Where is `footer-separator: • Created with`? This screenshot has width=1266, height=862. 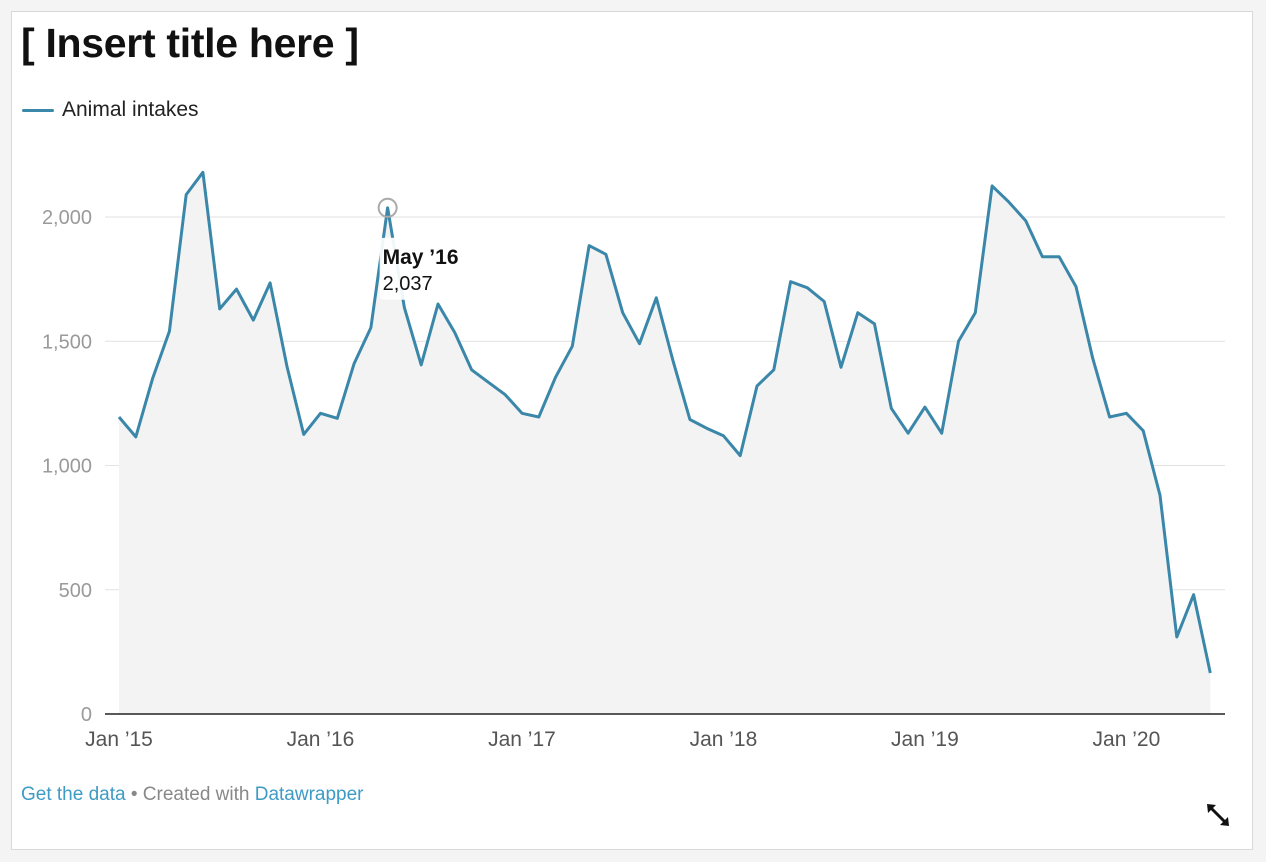 footer-separator: • Created with is located at coordinates (190, 794).